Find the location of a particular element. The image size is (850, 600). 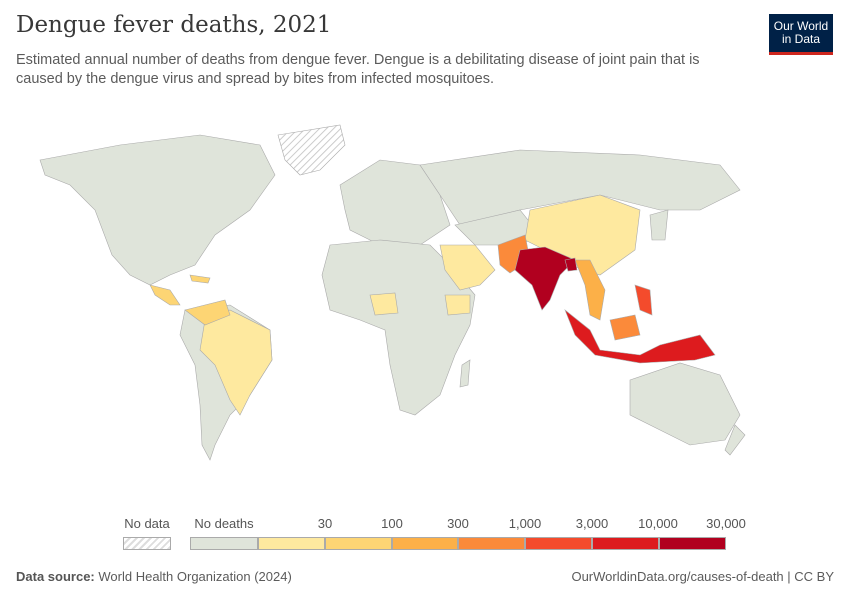

ethiopia is located at coordinates (457, 305).